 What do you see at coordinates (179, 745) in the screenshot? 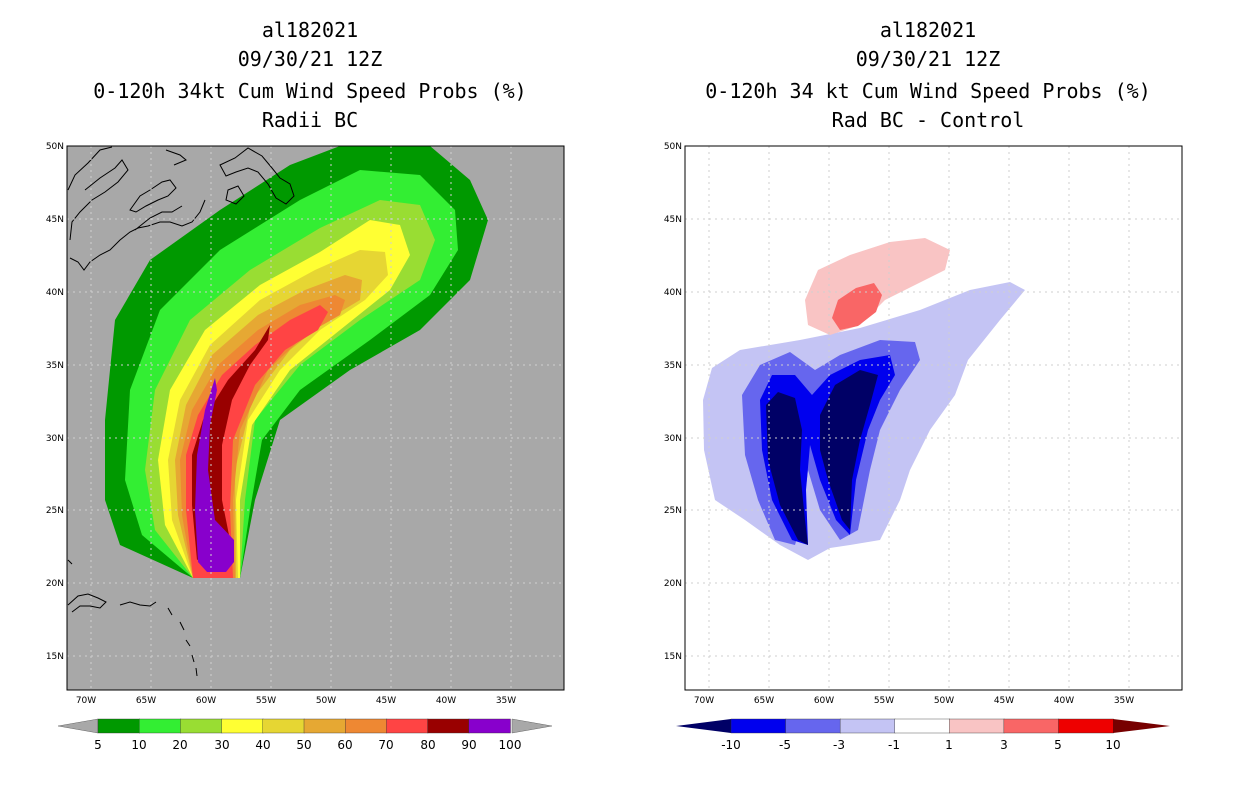
I see `colorbar-label: 20` at bounding box center [179, 745].